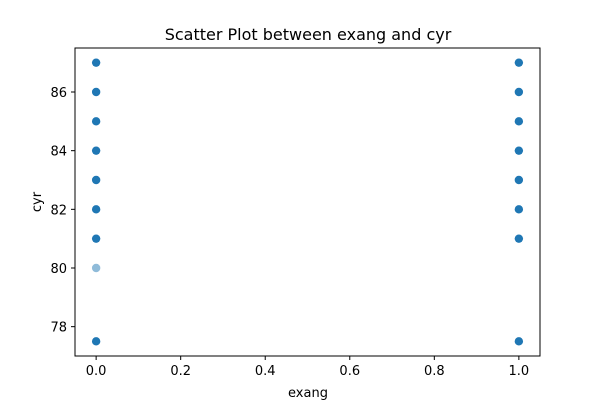 The image size is (600, 404). I want to click on y-tick-label: 84, so click(58, 152).